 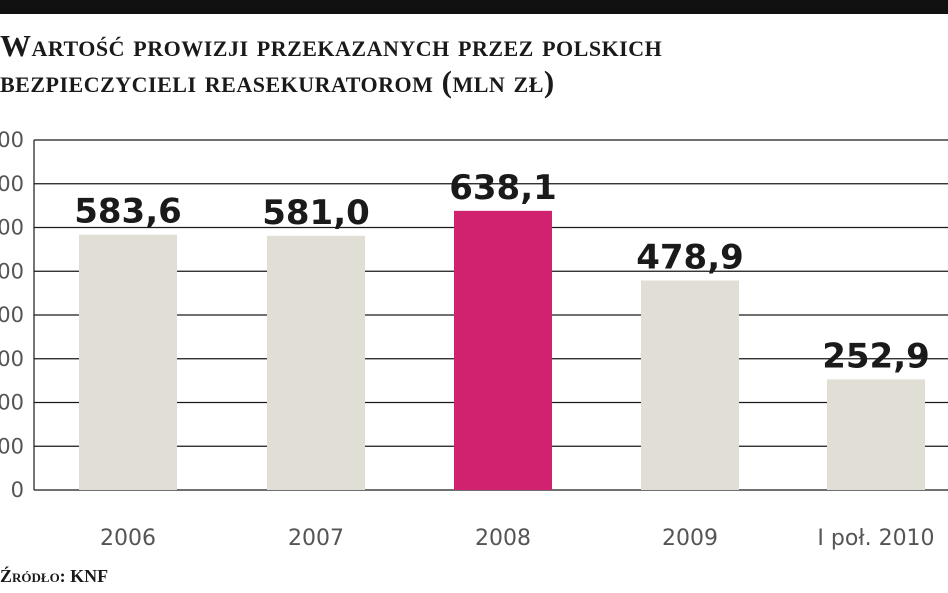 I want to click on y-tick-label: 0, so click(x=17, y=490).